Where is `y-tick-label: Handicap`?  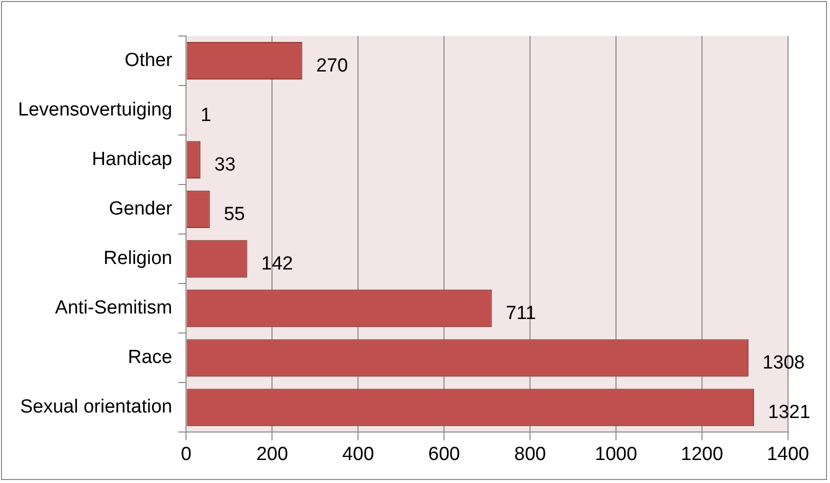 y-tick-label: Handicap is located at coordinates (132, 159).